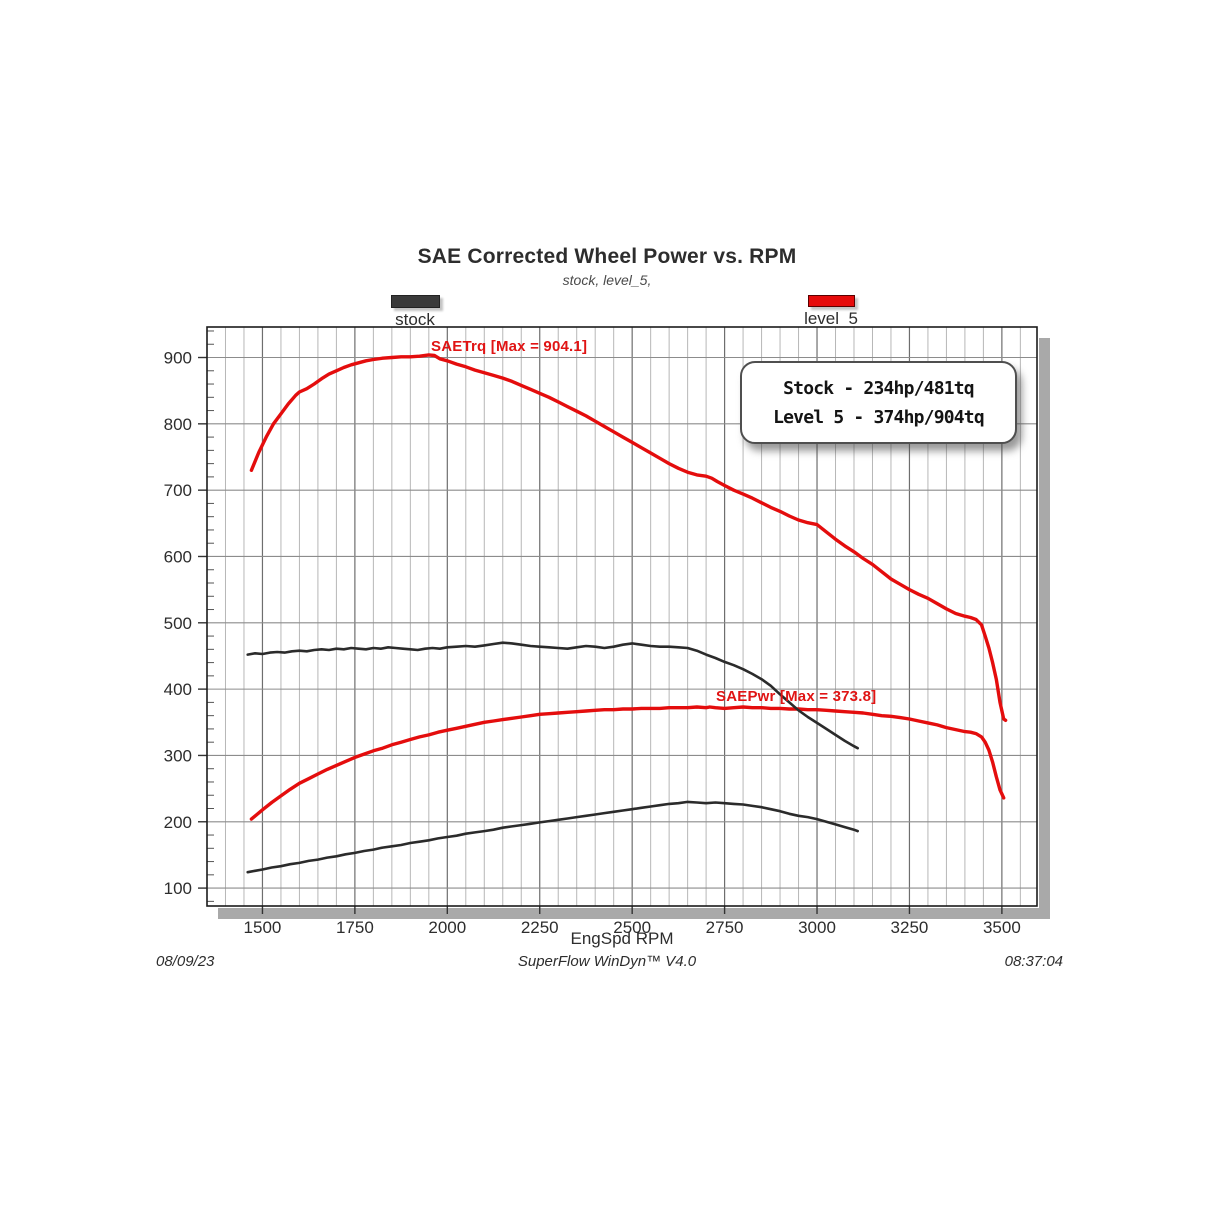 The height and width of the screenshot is (1214, 1214). Describe the element at coordinates (447, 927) in the screenshot. I see `x-tick-label: 2000` at that location.